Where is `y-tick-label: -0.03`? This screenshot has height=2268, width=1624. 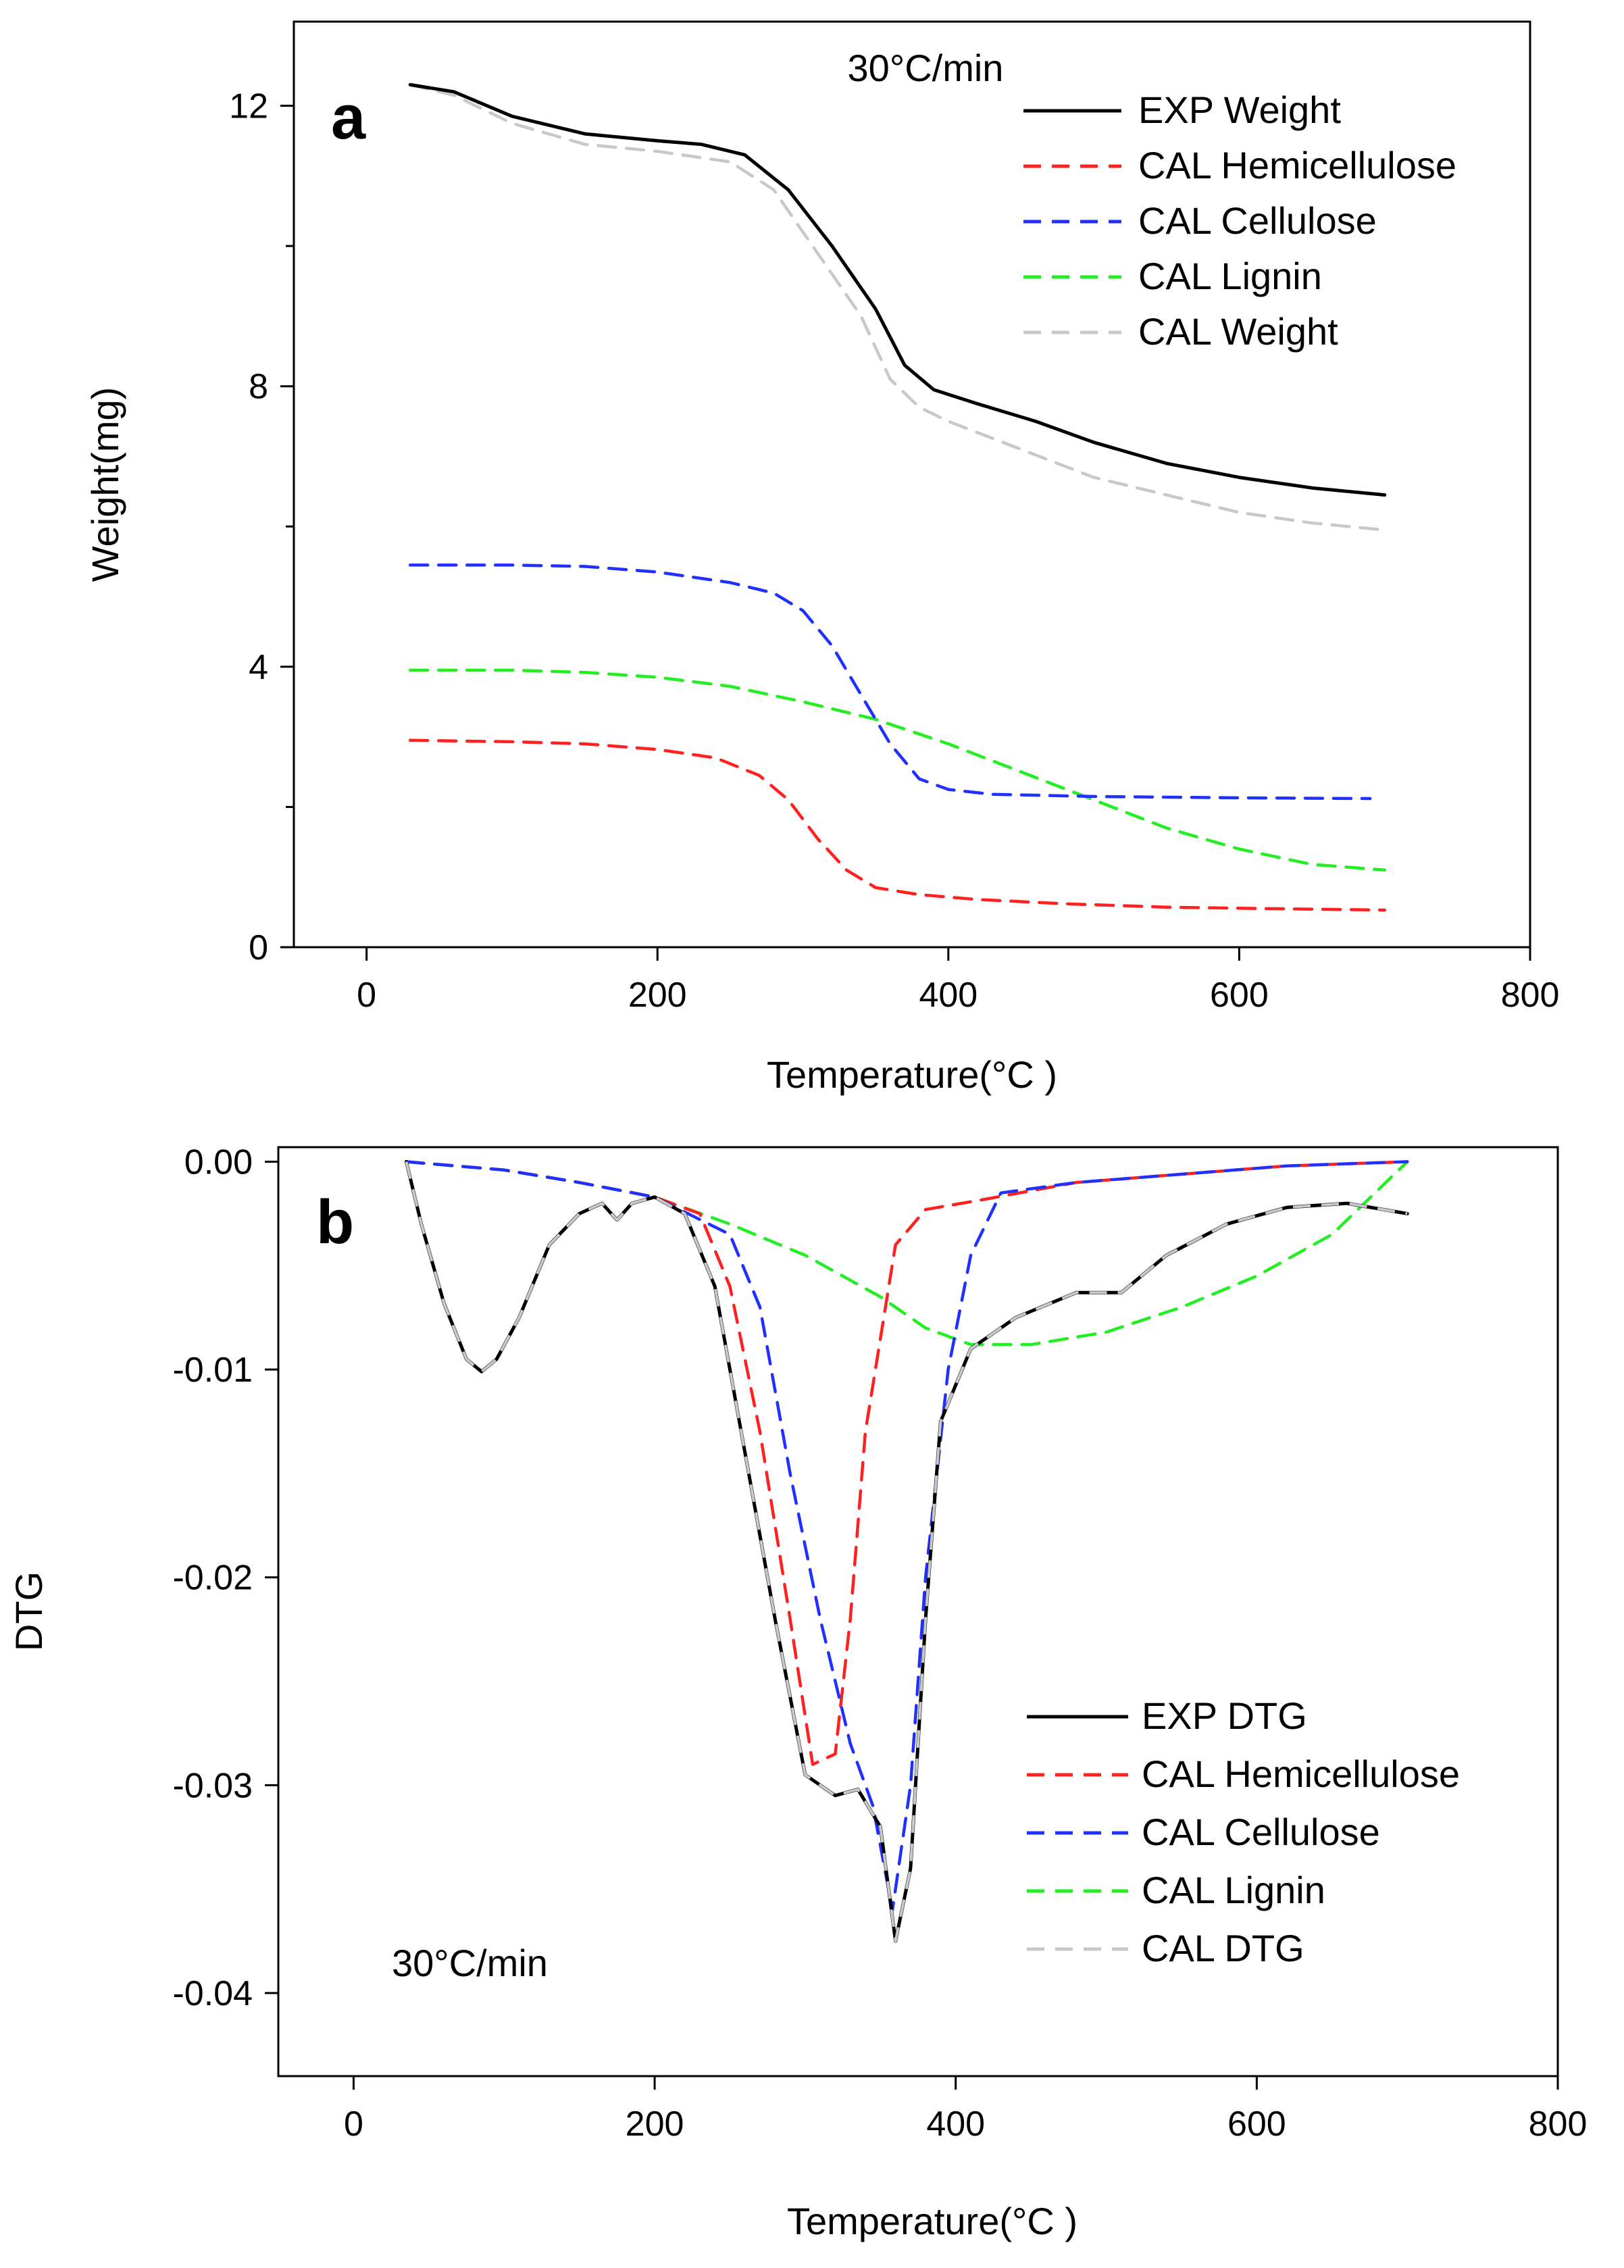 y-tick-label: -0.03 is located at coordinates (212, 1786).